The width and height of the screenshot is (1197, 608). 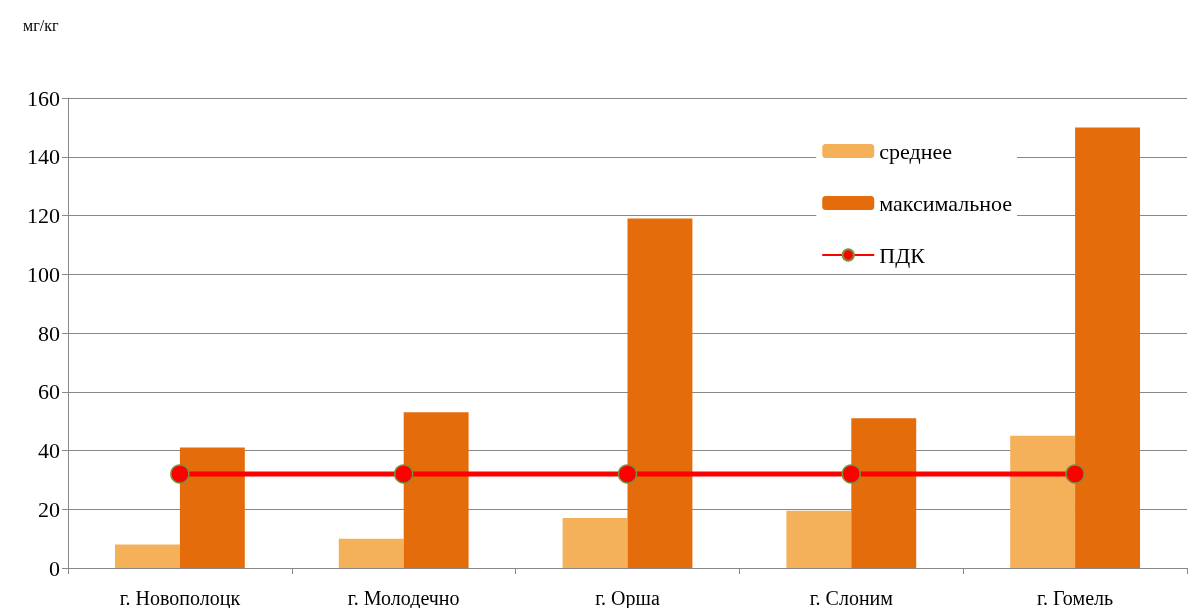 I want to click on y-tick-label: 100, so click(x=43, y=274).